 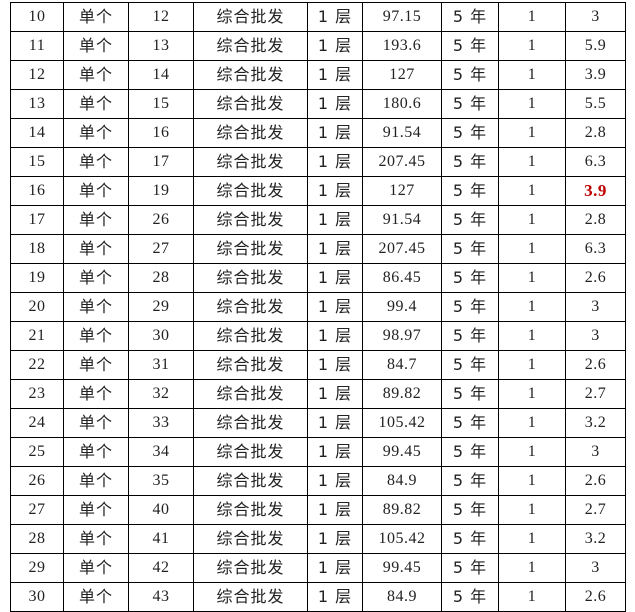 What do you see at coordinates (161, 46) in the screenshot?
I see `unit-code-cell: 13` at bounding box center [161, 46].